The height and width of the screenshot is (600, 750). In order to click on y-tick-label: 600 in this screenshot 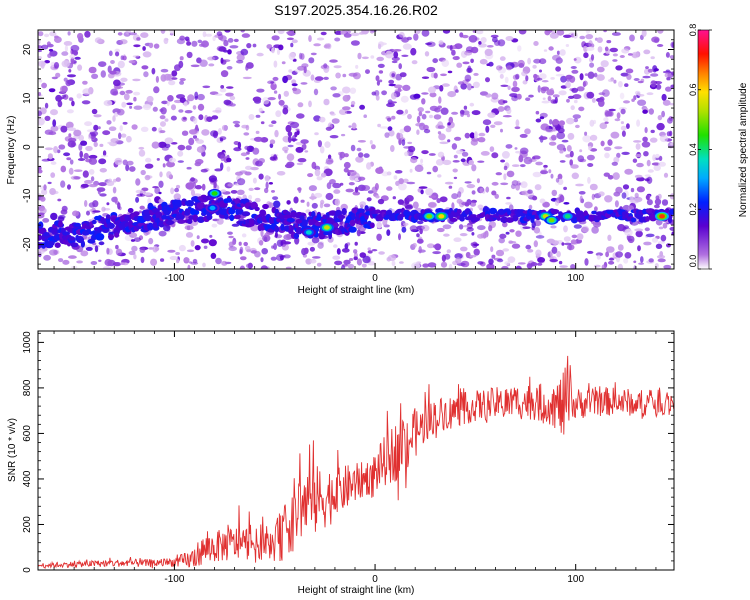, I will do `click(27, 433)`.